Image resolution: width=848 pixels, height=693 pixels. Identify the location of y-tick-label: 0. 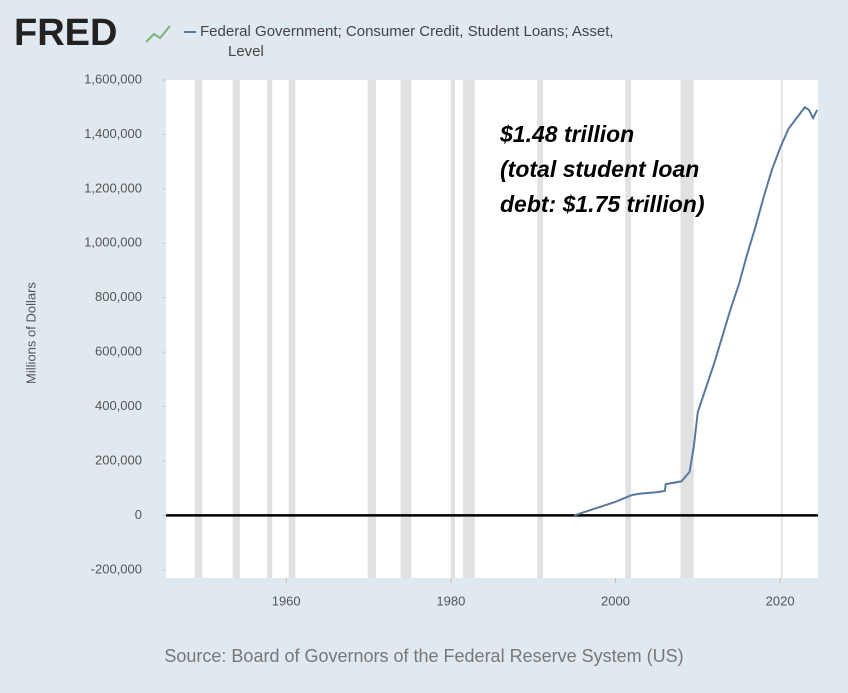
(138, 514).